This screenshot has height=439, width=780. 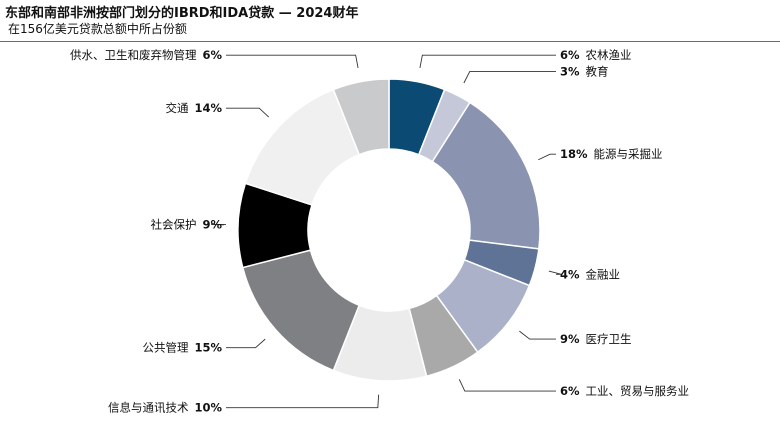 I want to click on slice-category-label: 能源与采掘业, so click(x=628, y=154).